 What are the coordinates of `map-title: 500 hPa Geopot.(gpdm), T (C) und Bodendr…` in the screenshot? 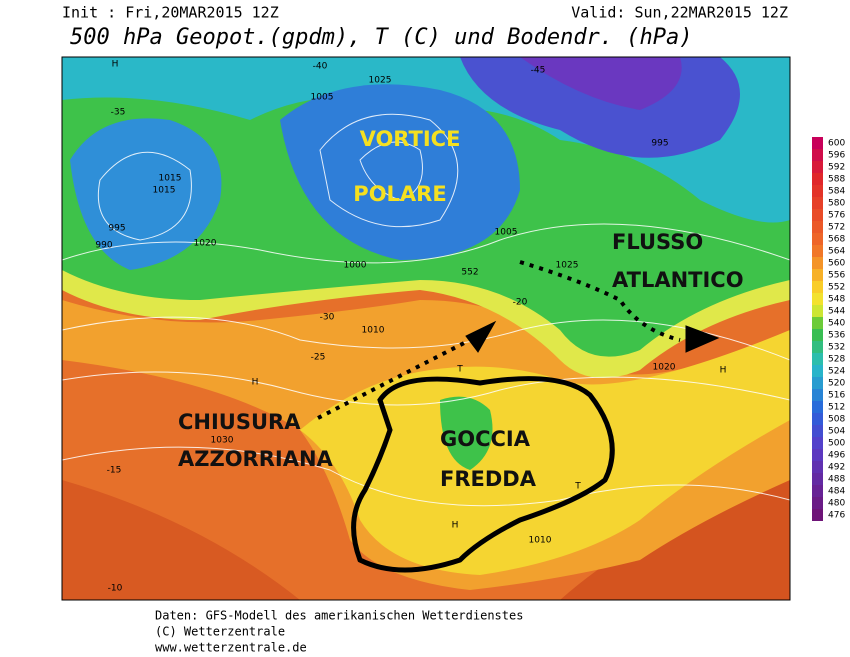 It's located at (381, 37).